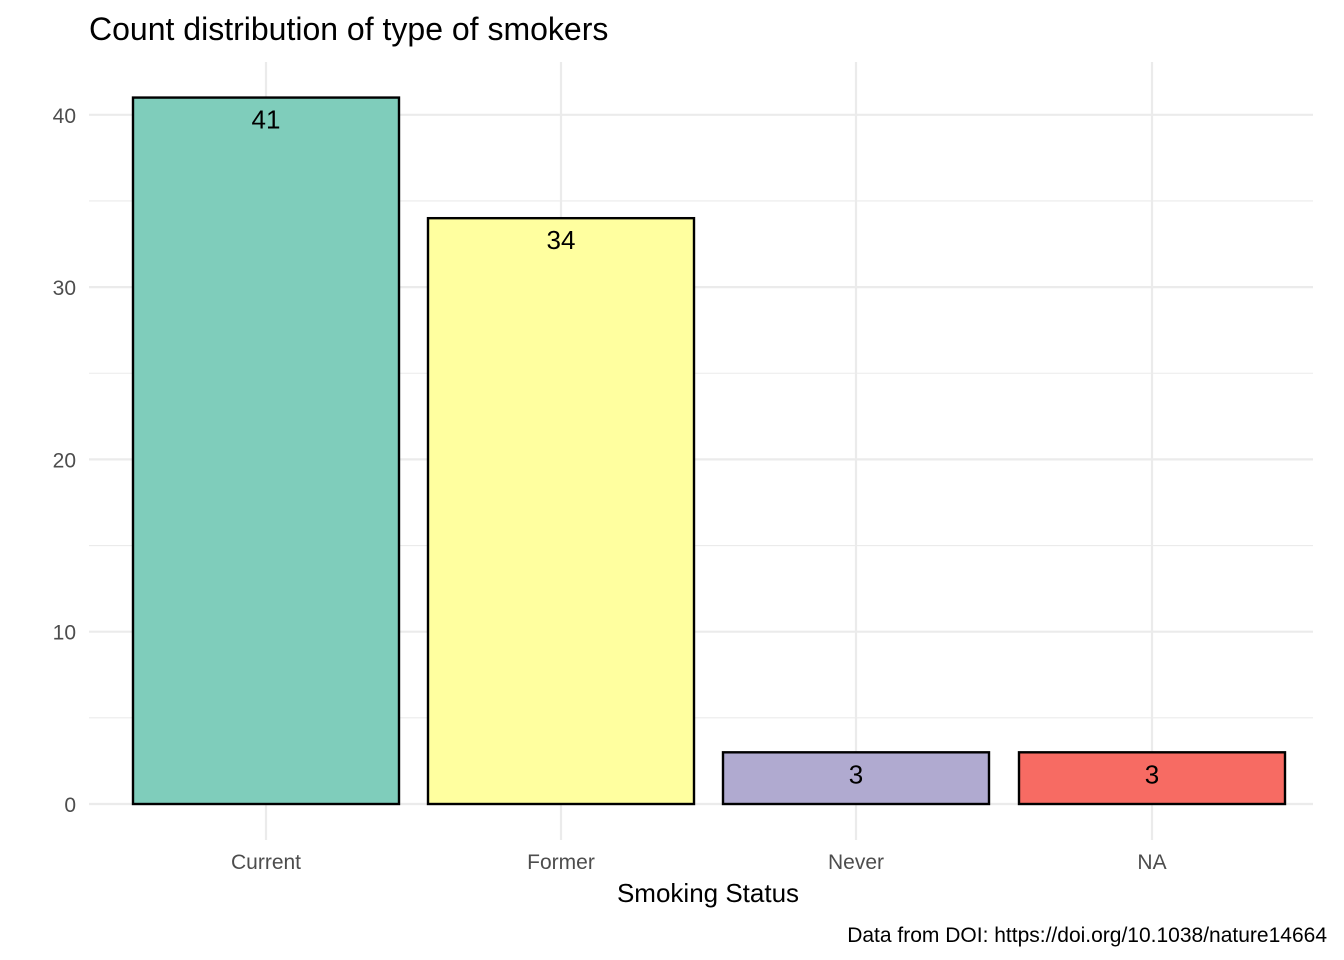  I want to click on x-tick-label: Current, so click(266, 862).